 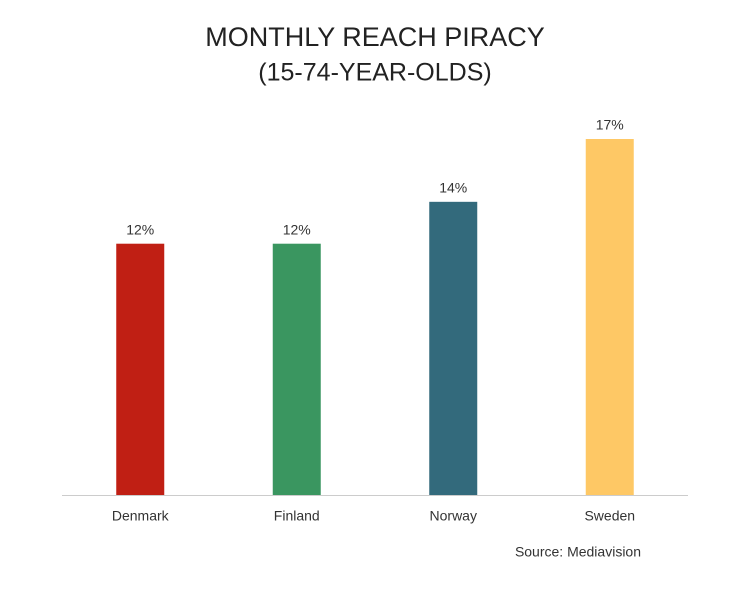 I want to click on x-tick-label: Denmark, so click(x=141, y=516).